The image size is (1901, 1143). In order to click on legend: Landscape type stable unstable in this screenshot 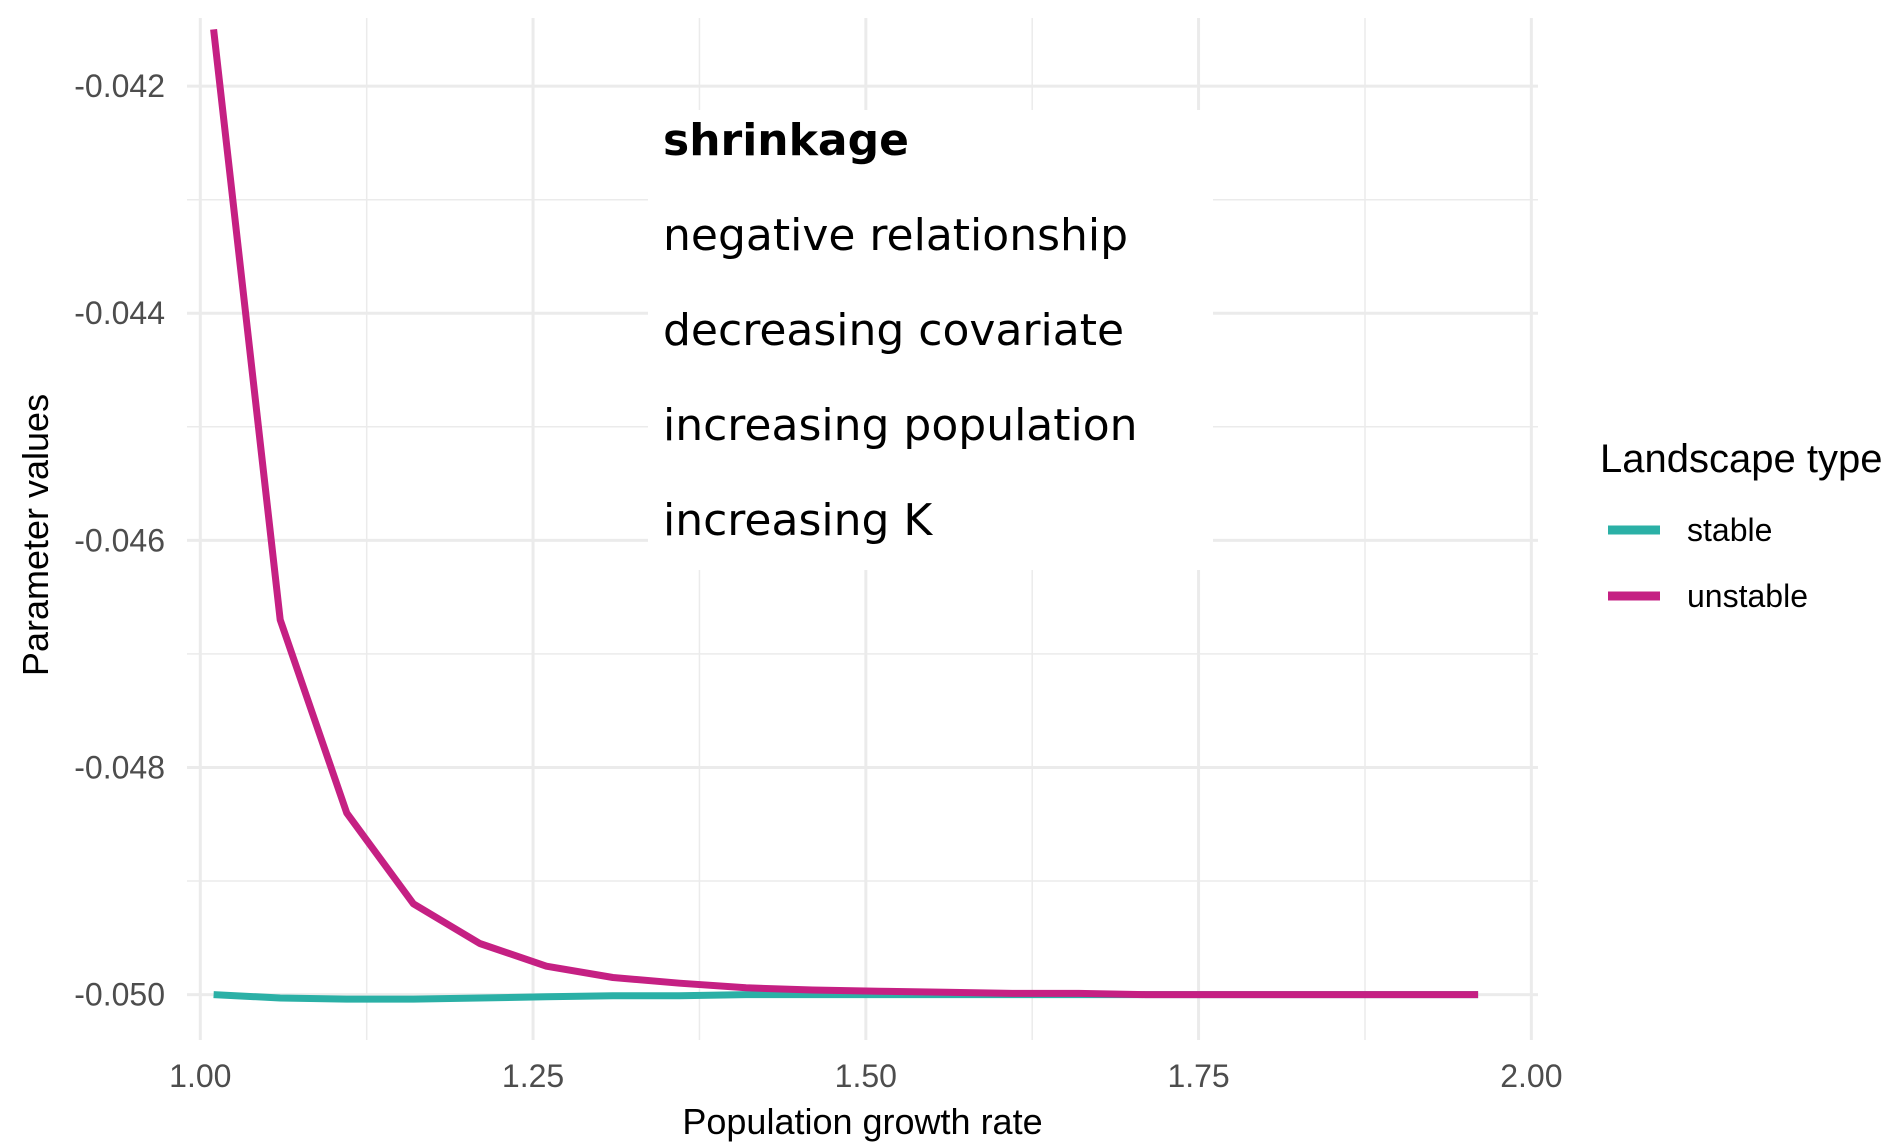, I will do `click(1741, 525)`.